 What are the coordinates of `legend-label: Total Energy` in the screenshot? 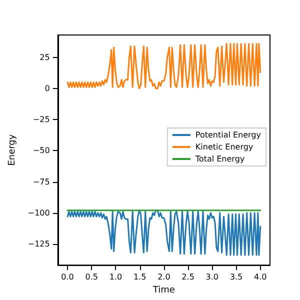 It's located at (219, 159).